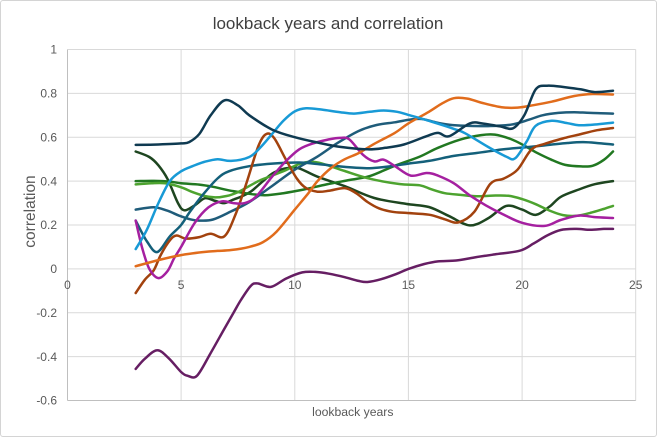  What do you see at coordinates (328, 23) in the screenshot?
I see `svg-text: lookback years and correlation` at bounding box center [328, 23].